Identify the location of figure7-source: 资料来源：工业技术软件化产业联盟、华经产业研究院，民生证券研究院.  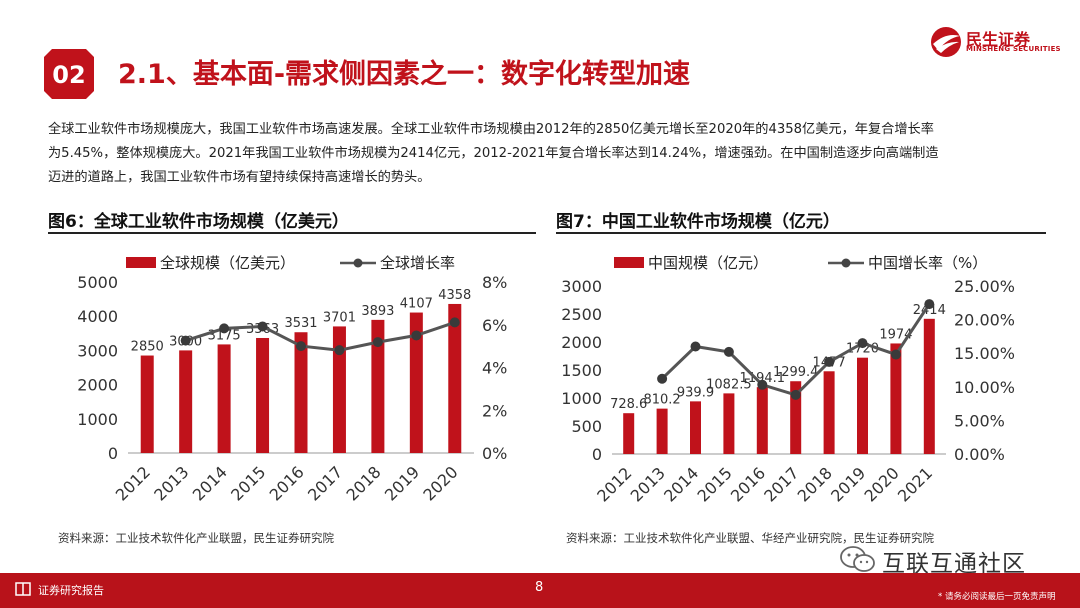
(750, 538).